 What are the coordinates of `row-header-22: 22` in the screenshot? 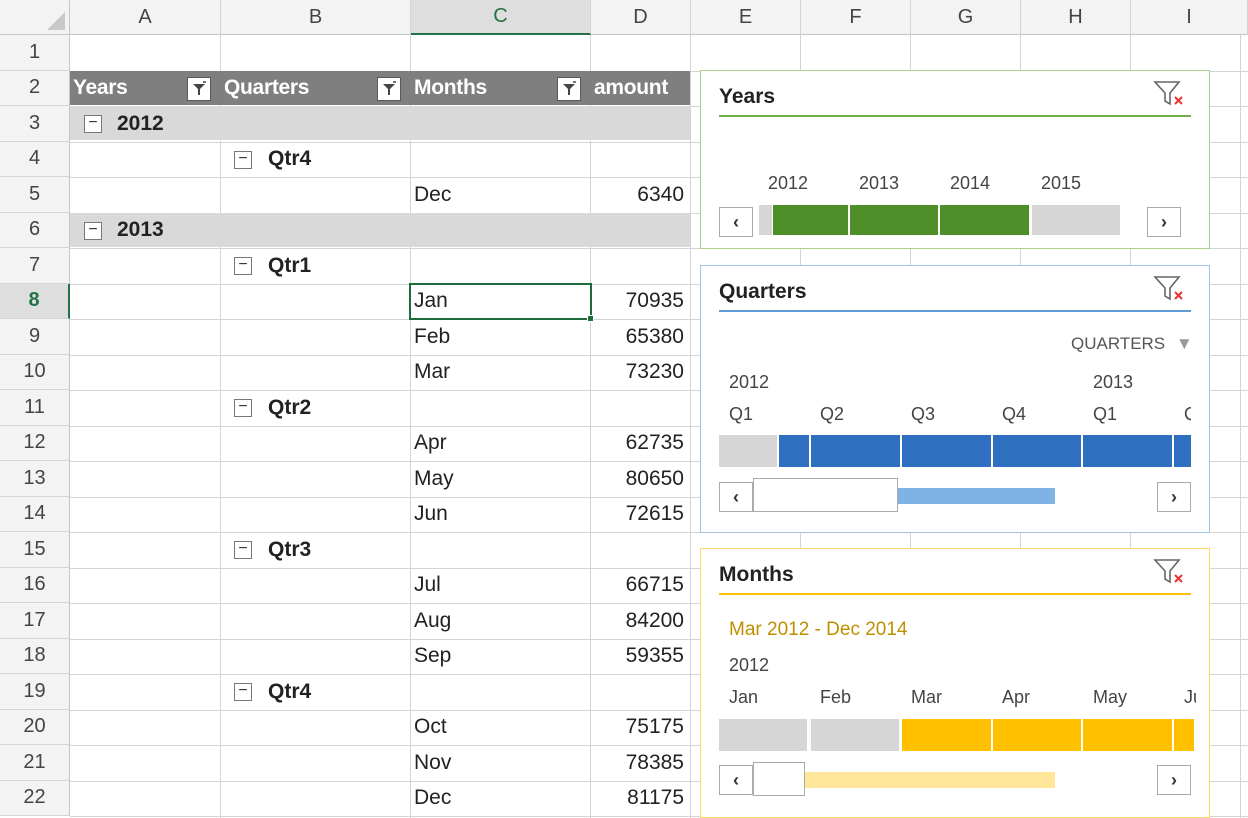 It's located at (35, 798).